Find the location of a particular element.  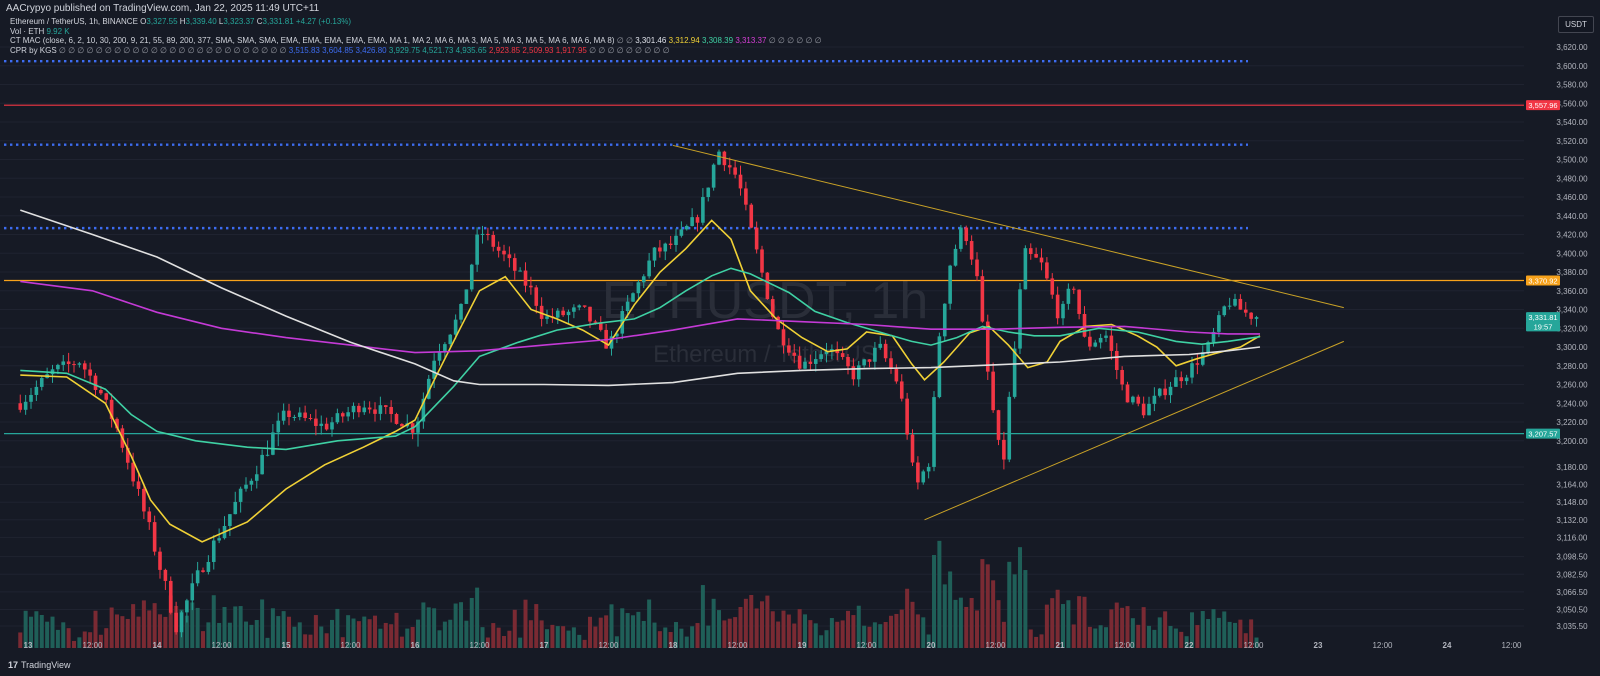

legend-mac-value-2: 3,312.94 is located at coordinates (684, 40).